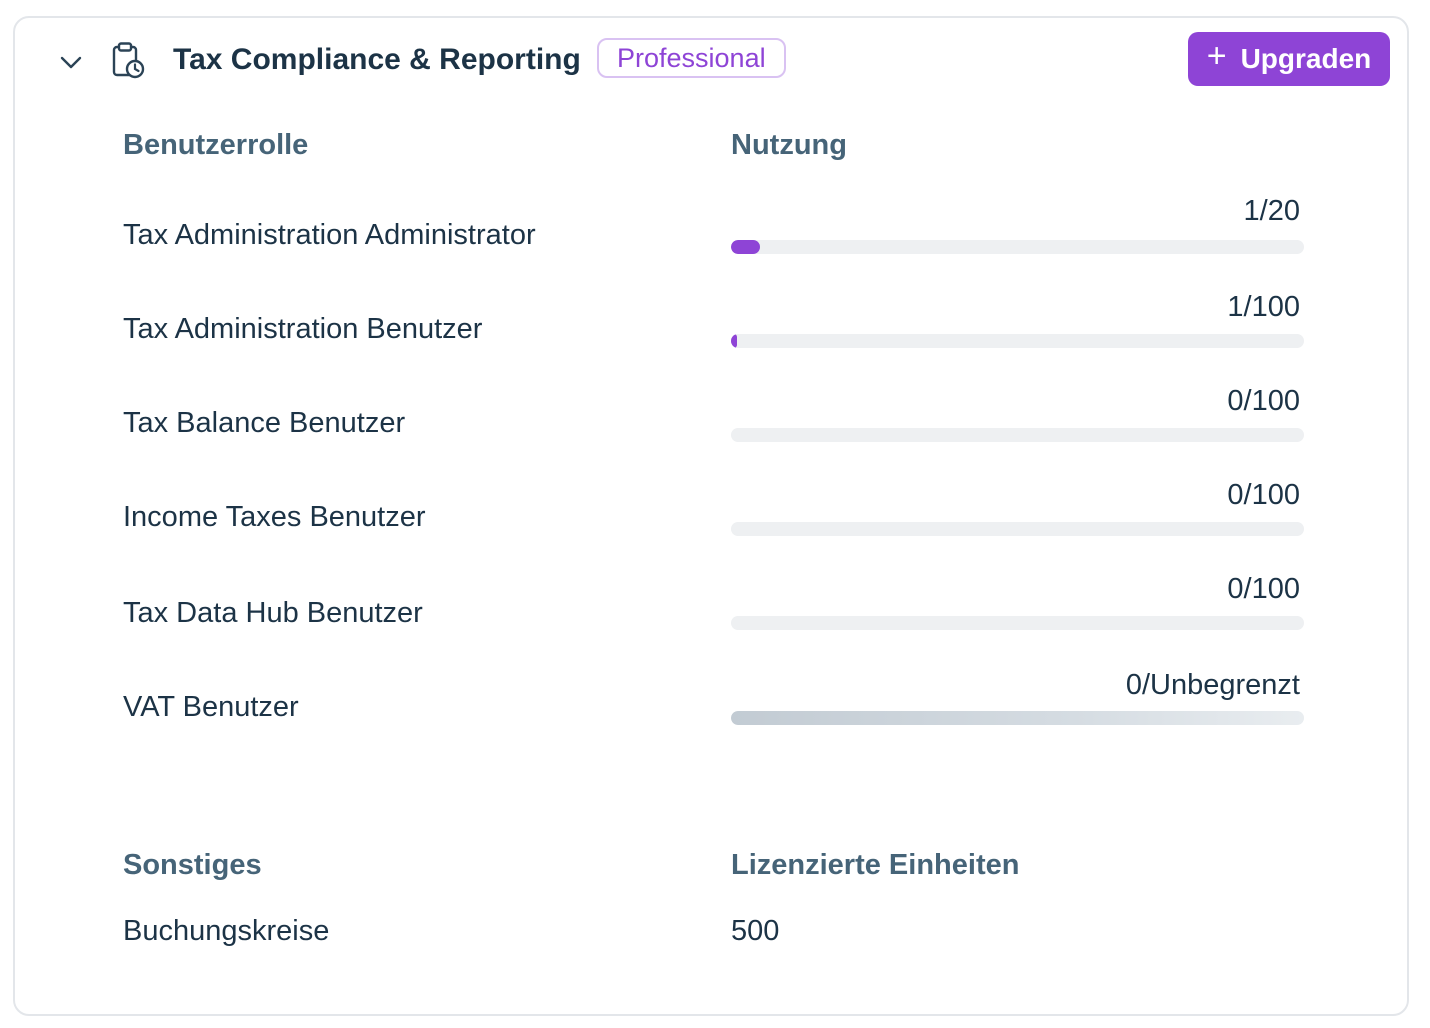 This screenshot has height=1028, width=1430. I want to click on role-row-label: VAT Benutzer, so click(211, 707).